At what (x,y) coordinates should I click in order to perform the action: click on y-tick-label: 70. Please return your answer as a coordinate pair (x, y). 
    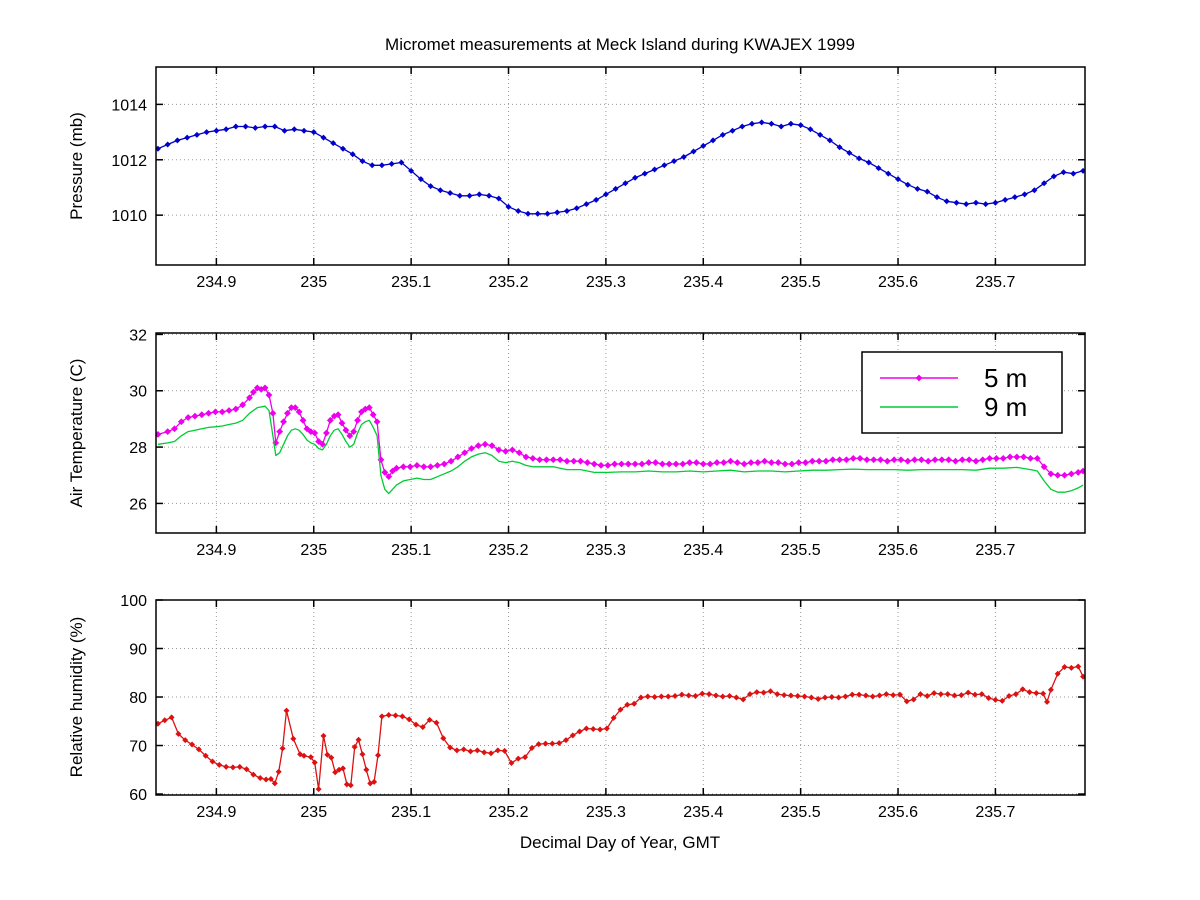
    Looking at the image, I should click on (138, 747).